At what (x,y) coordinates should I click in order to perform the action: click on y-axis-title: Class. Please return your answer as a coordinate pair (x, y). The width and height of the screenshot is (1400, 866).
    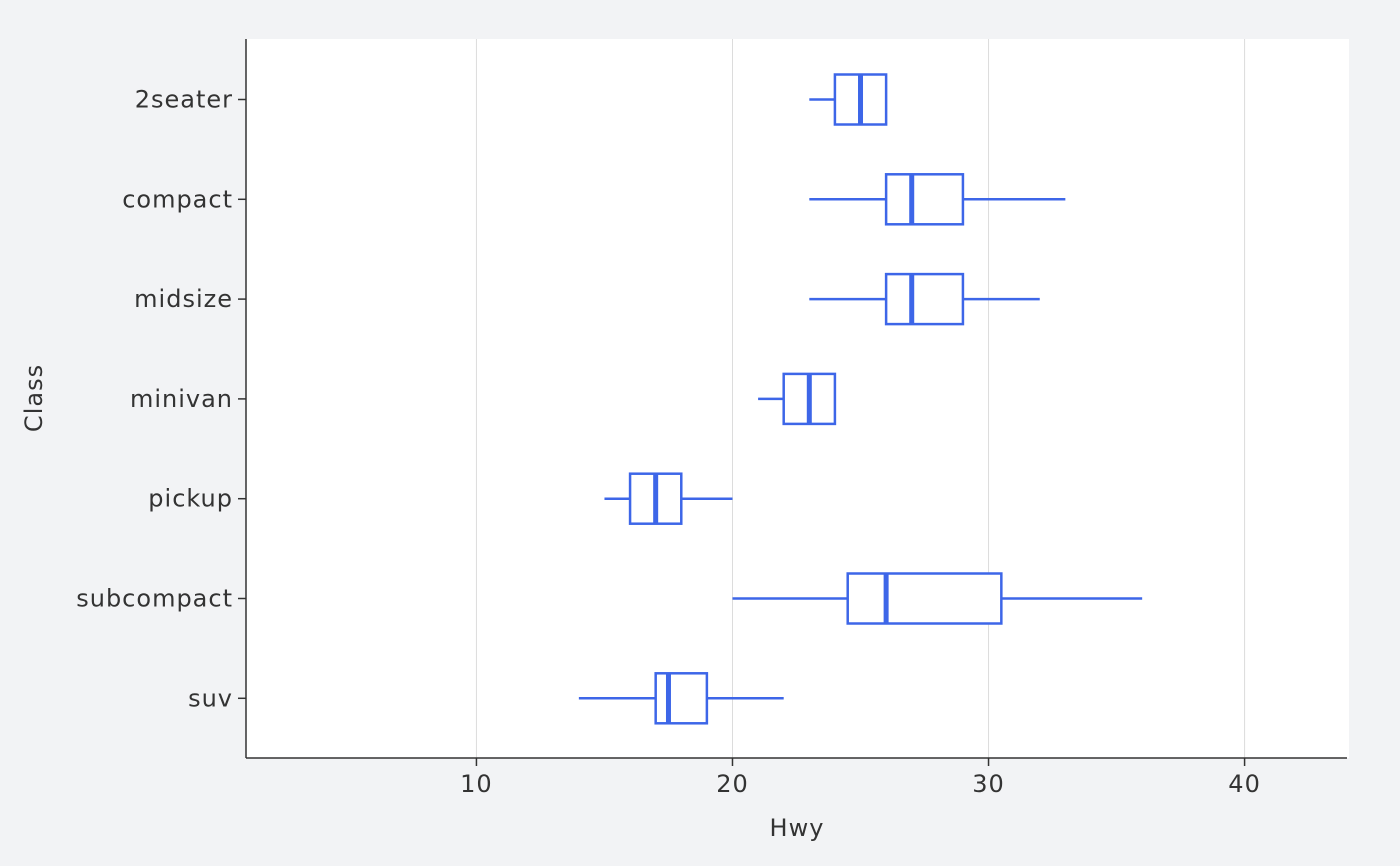
    Looking at the image, I should click on (34, 398).